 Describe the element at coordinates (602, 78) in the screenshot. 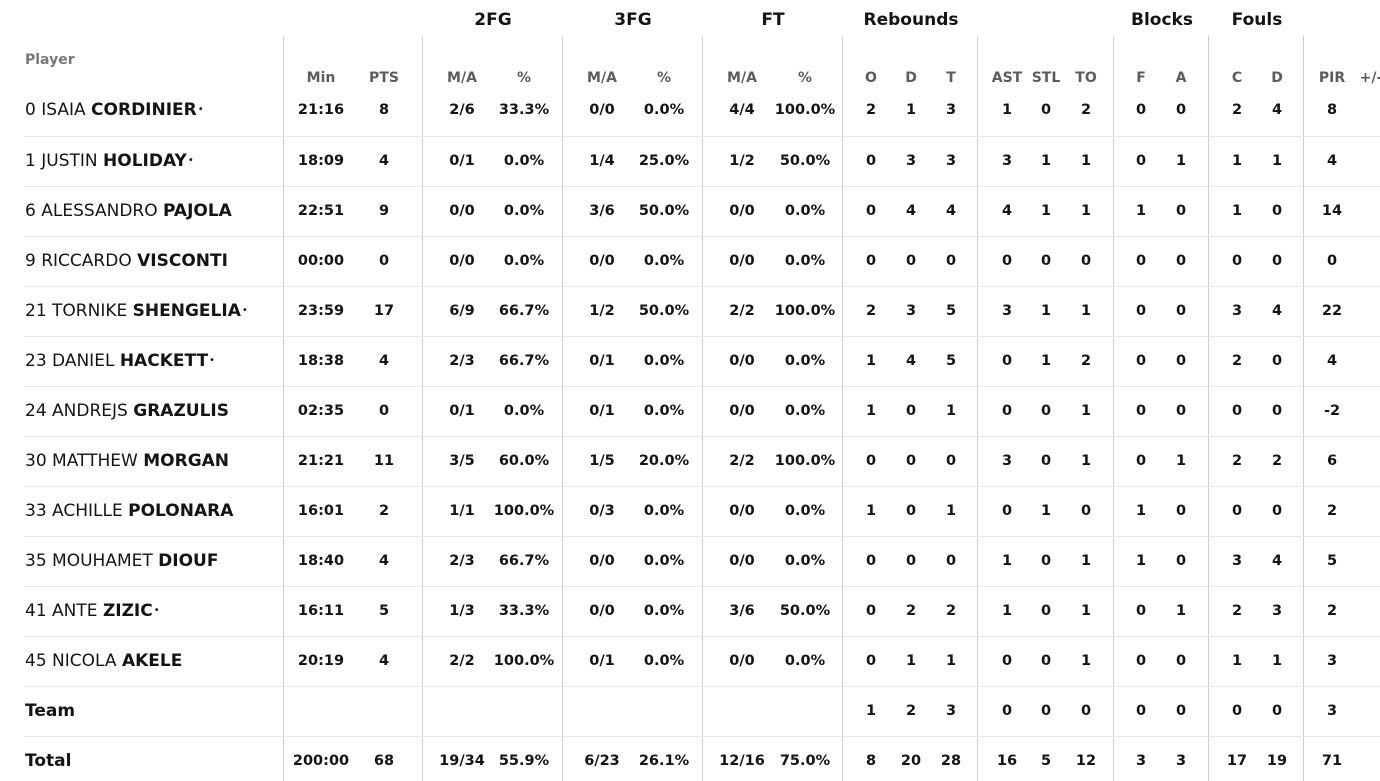

I see `column-header-3fg-ma: M/A` at that location.